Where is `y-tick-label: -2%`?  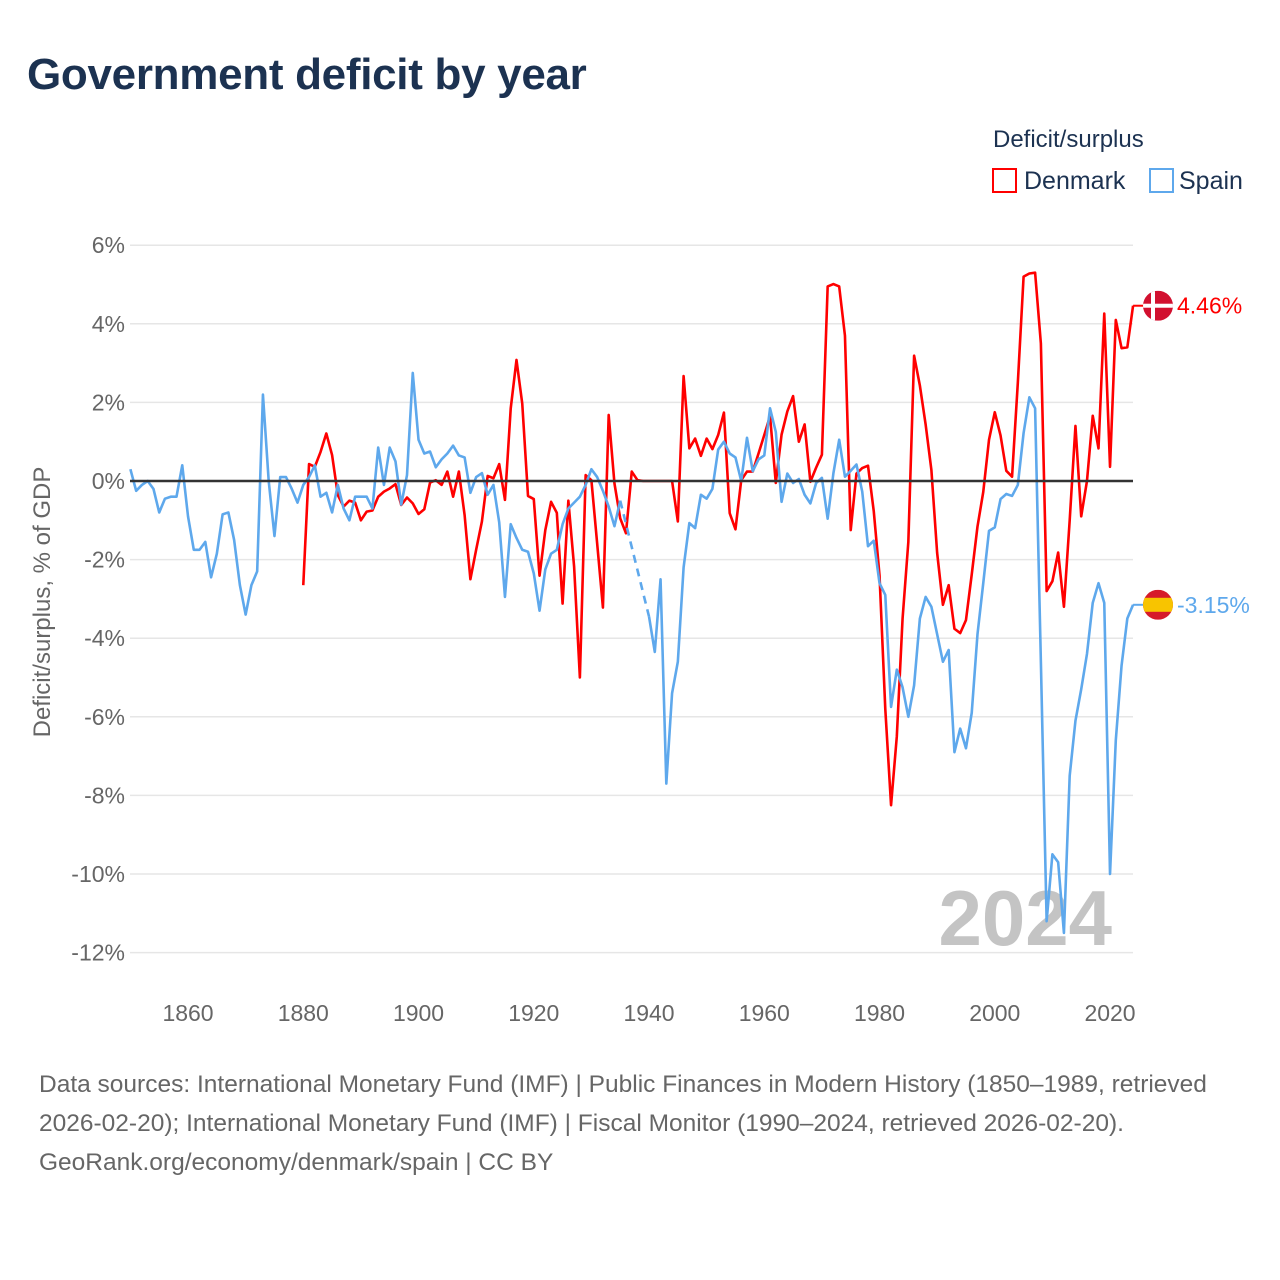
y-tick-label: -2% is located at coordinates (104, 560).